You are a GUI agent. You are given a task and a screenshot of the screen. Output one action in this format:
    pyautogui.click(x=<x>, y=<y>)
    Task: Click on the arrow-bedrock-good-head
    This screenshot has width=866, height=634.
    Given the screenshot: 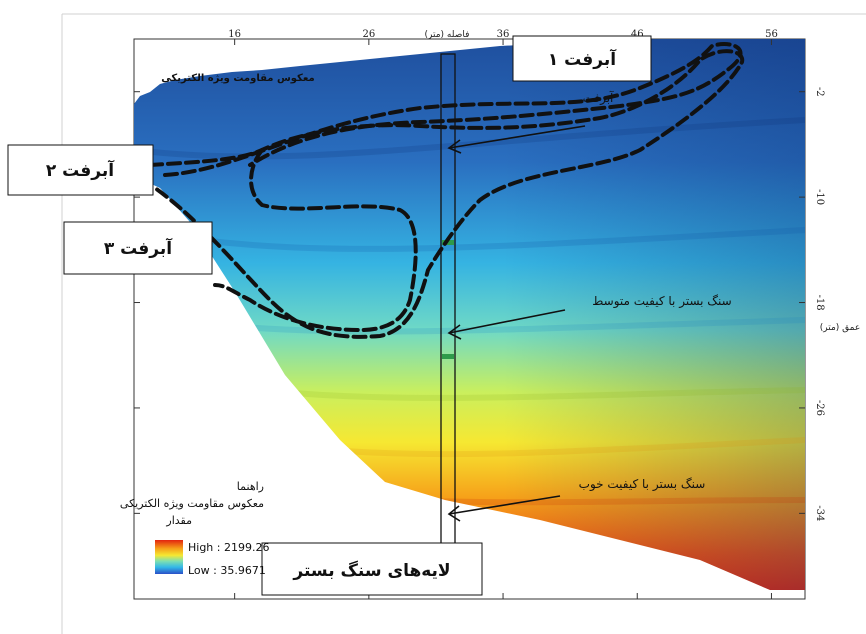 What is the action you would take?
    pyautogui.click(x=454, y=513)
    